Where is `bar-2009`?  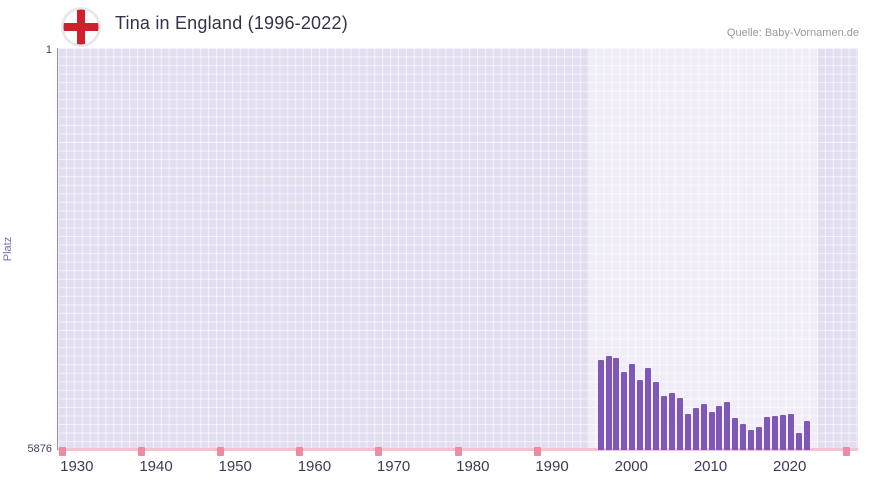
bar-2009 is located at coordinates (703, 426).